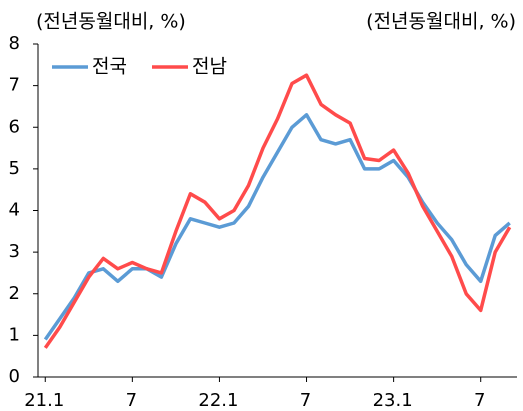 This screenshot has height=411, width=523. Describe the element at coordinates (14, 168) in the screenshot. I see `y-tick-label: 5` at that location.